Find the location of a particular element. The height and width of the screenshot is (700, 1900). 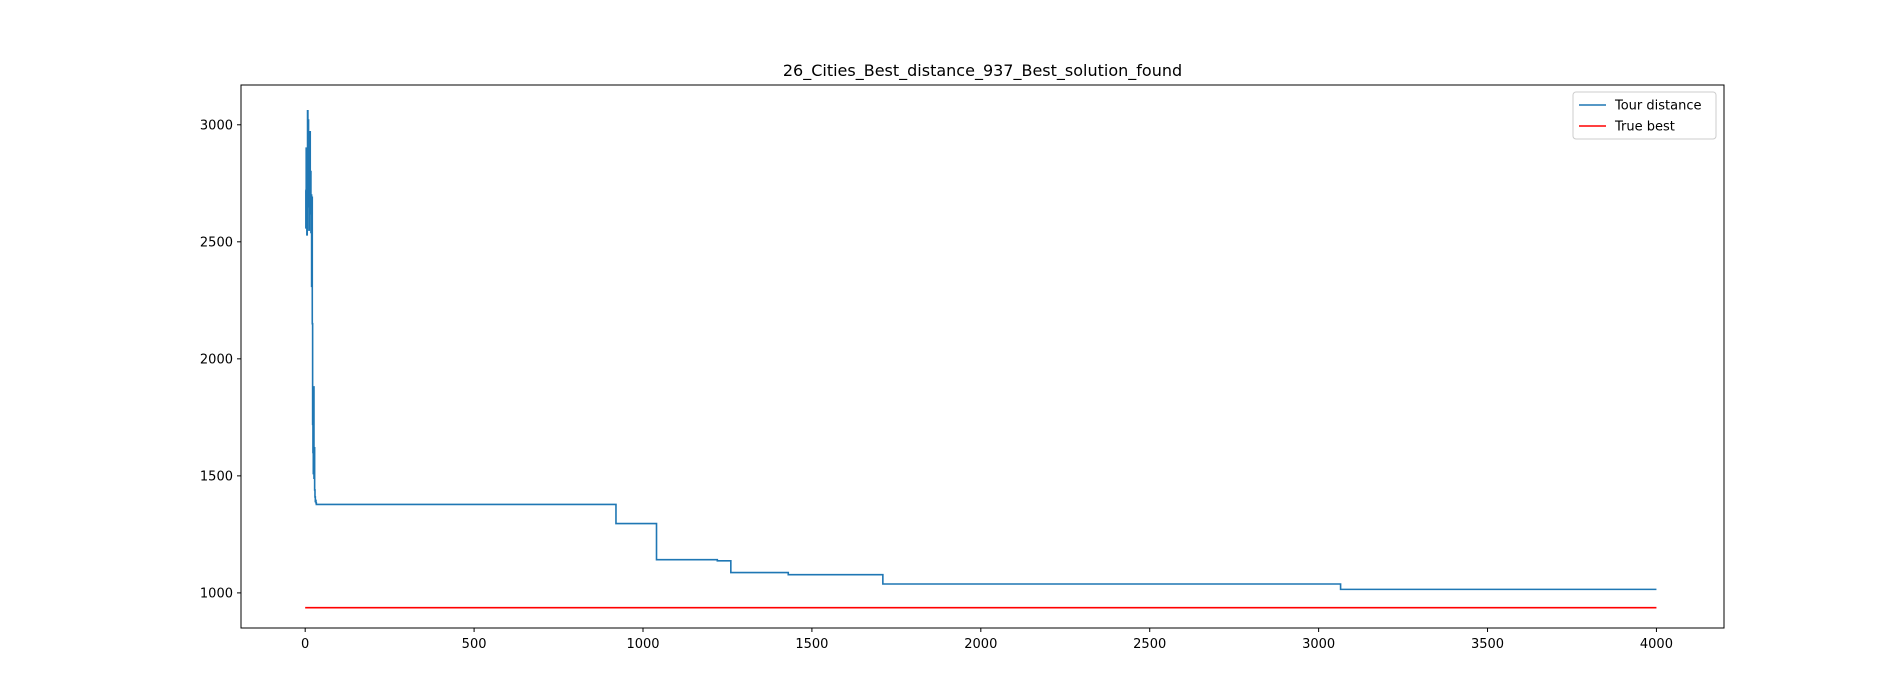

y-tick-label: 3000 is located at coordinates (216, 125).